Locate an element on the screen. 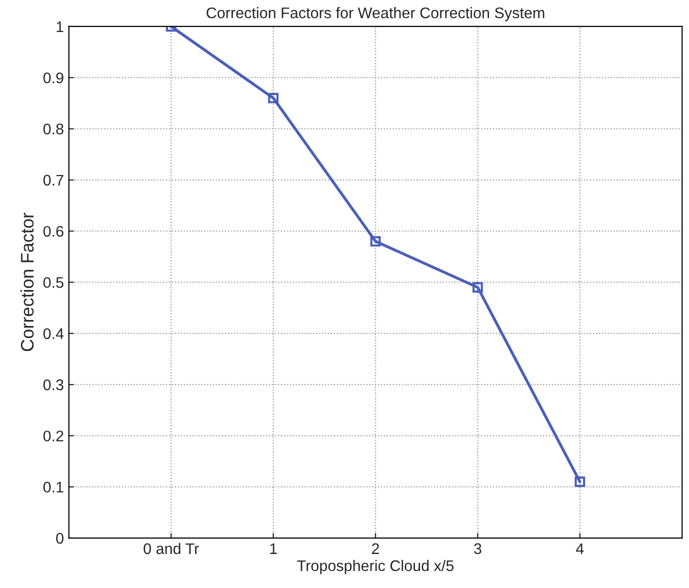 Image resolution: width=689 pixels, height=588 pixels. y-axis-title: Correction Factor is located at coordinates (27, 282).